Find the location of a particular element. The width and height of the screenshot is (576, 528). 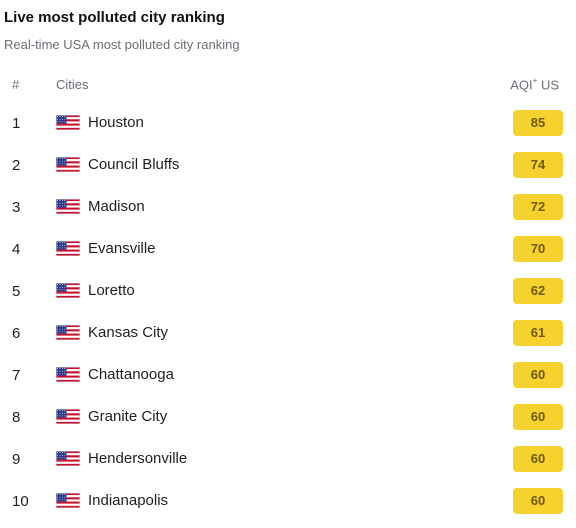

rank-number: 3 is located at coordinates (16, 207).